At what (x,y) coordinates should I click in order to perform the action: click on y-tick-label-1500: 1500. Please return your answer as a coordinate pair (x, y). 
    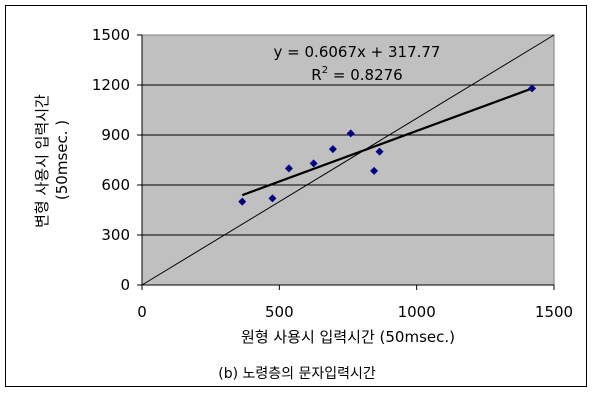
    Looking at the image, I should click on (111, 35).